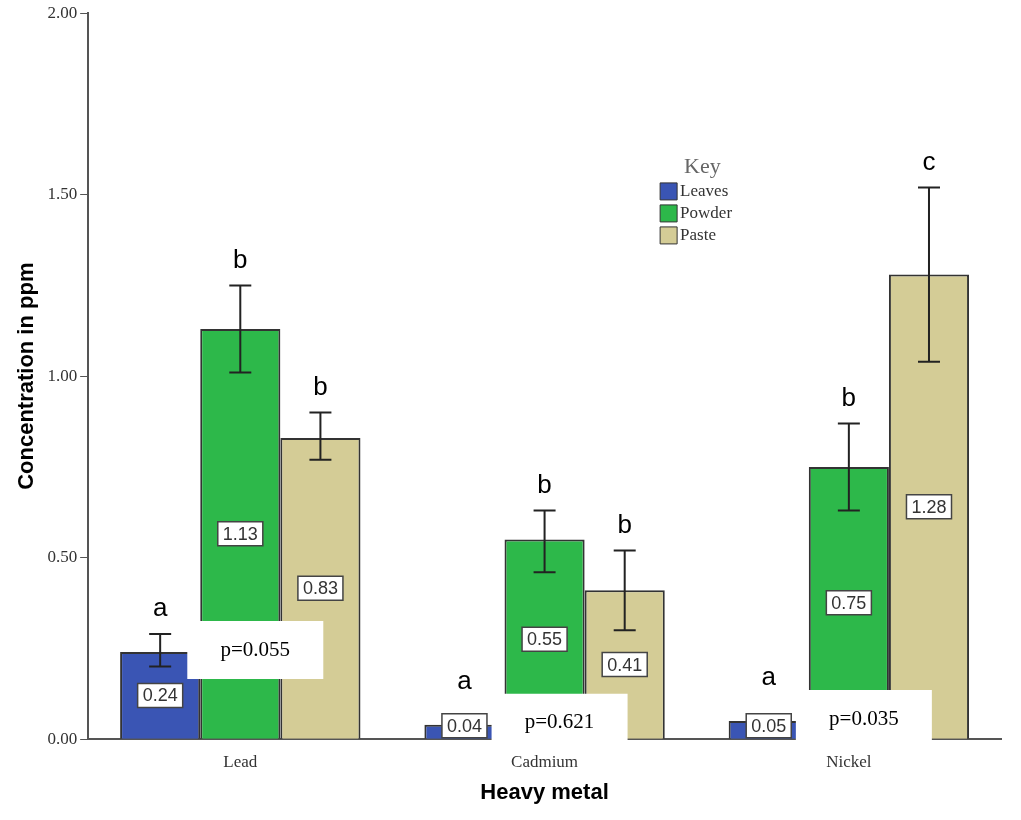 Image resolution: width=1021 pixels, height=820 pixels. Describe the element at coordinates (849, 761) in the screenshot. I see `x-tick-label: Nickel` at that location.